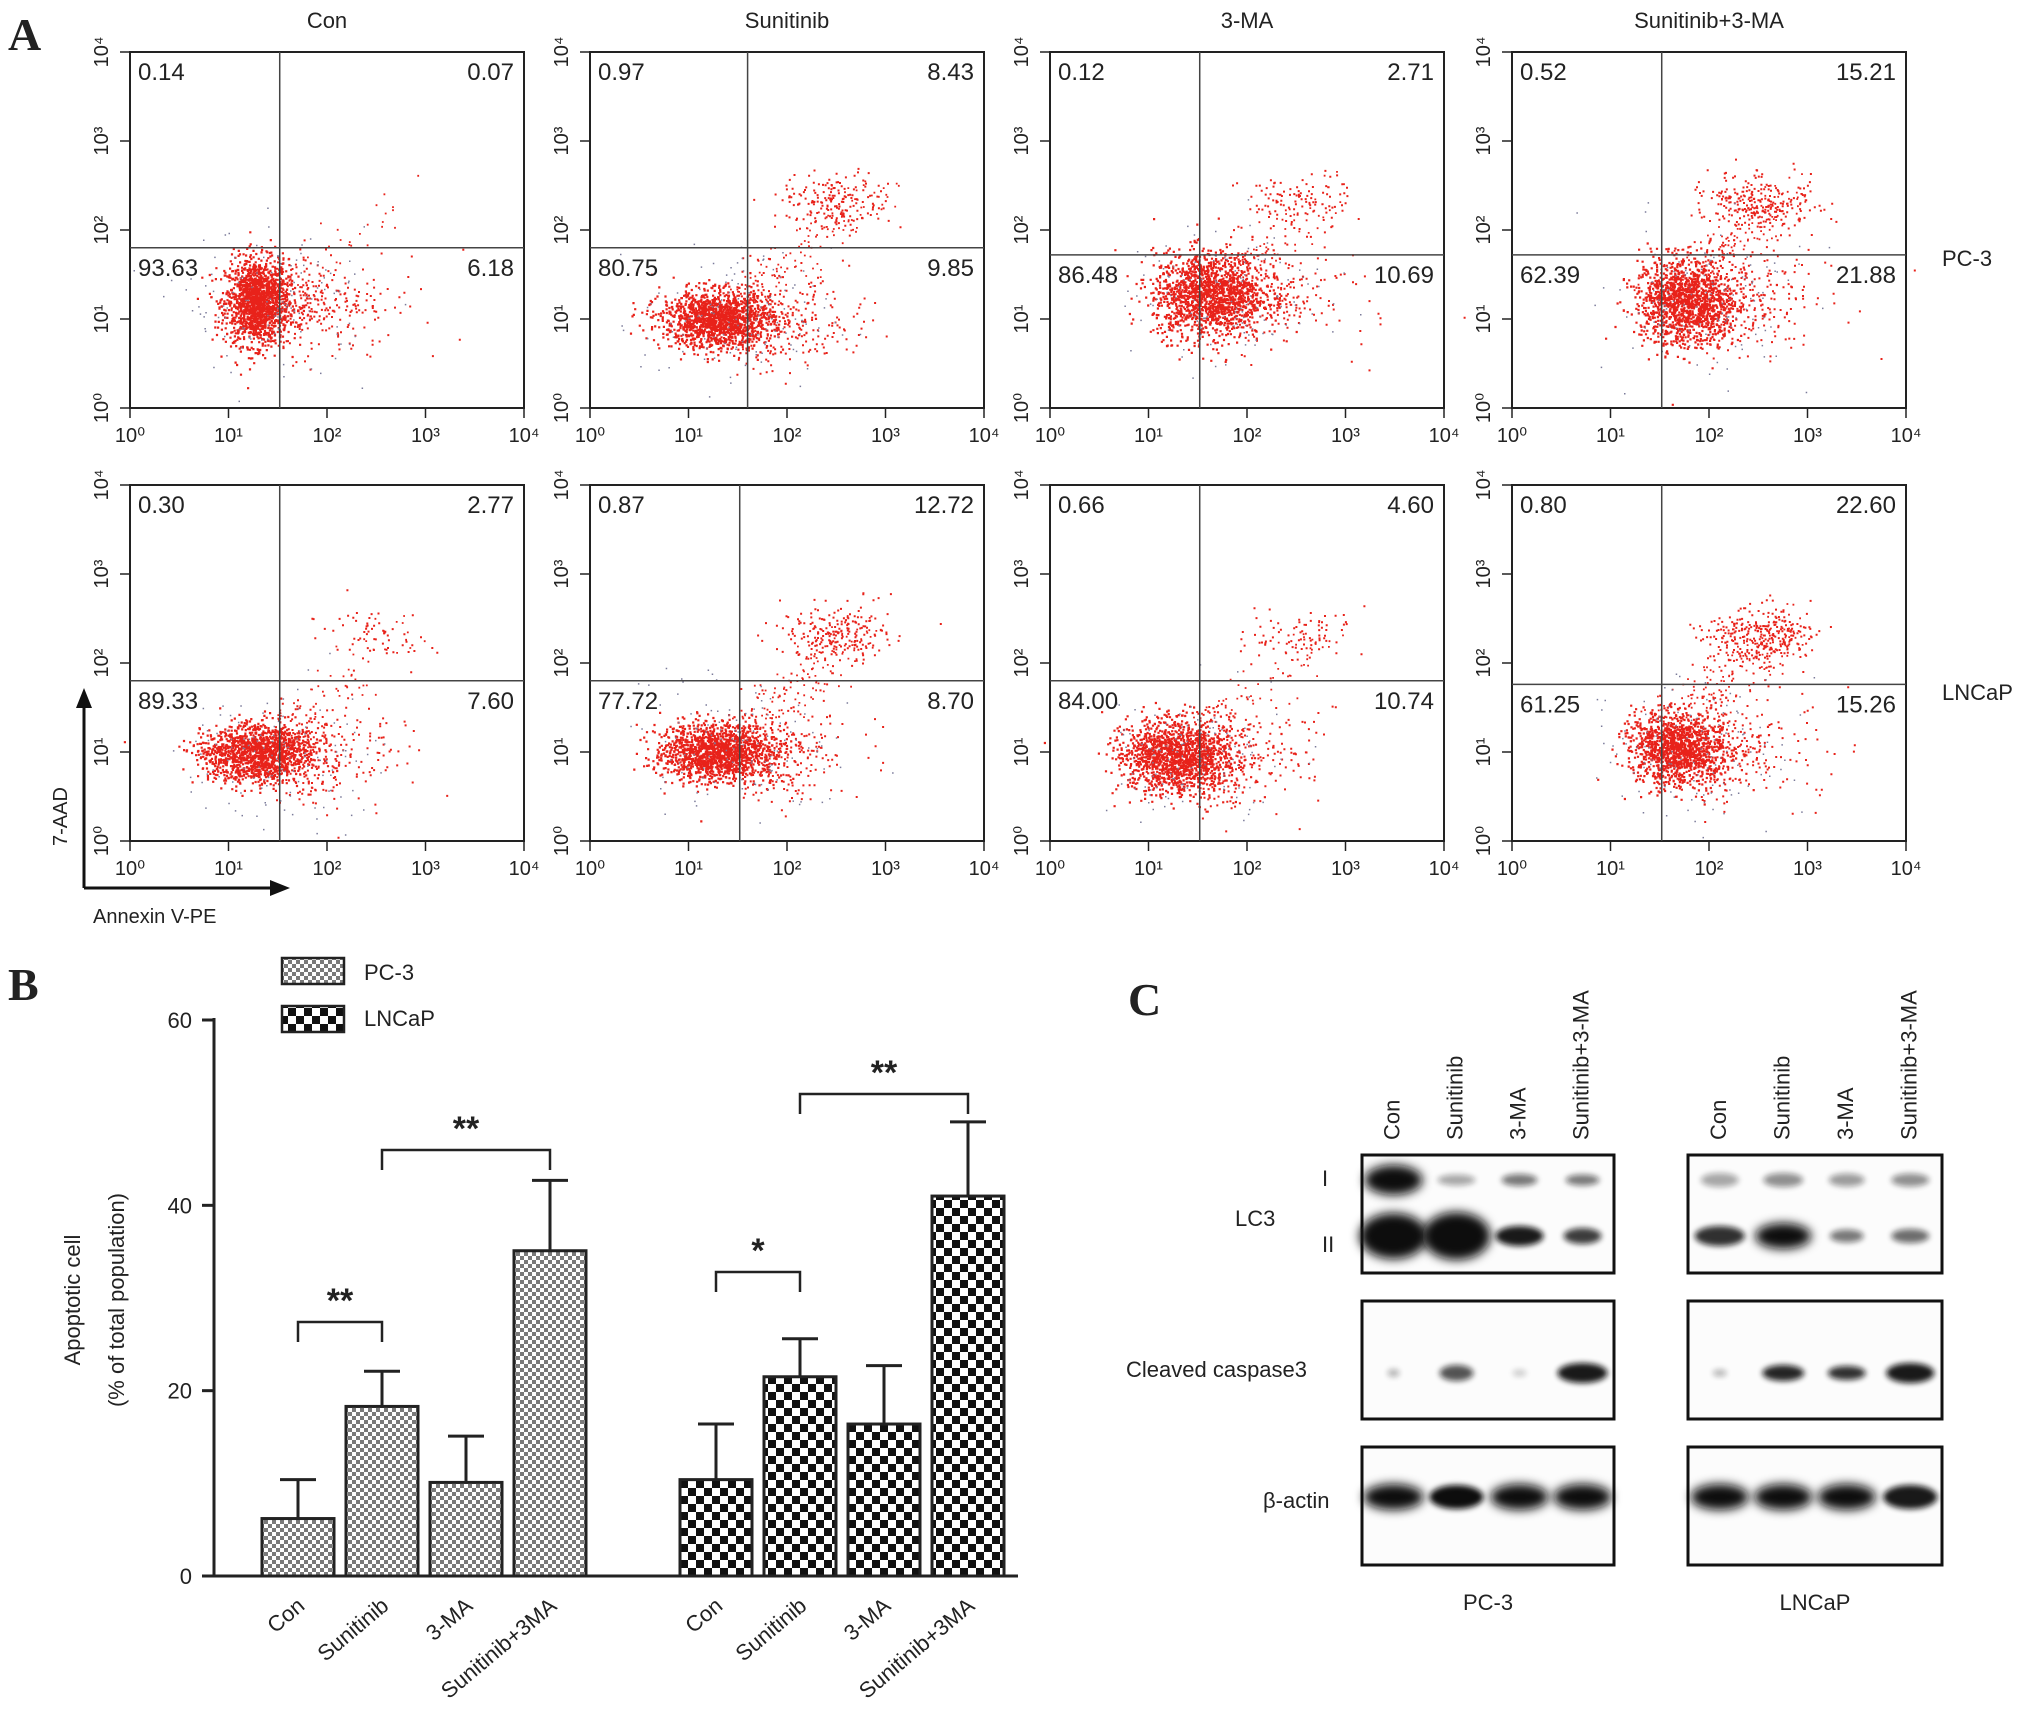 Image resolution: width=2031 pixels, height=1734 pixels. Describe the element at coordinates (154, 917) in the screenshot. I see `x-axis-label-annexin: Annexin V-PE` at that location.